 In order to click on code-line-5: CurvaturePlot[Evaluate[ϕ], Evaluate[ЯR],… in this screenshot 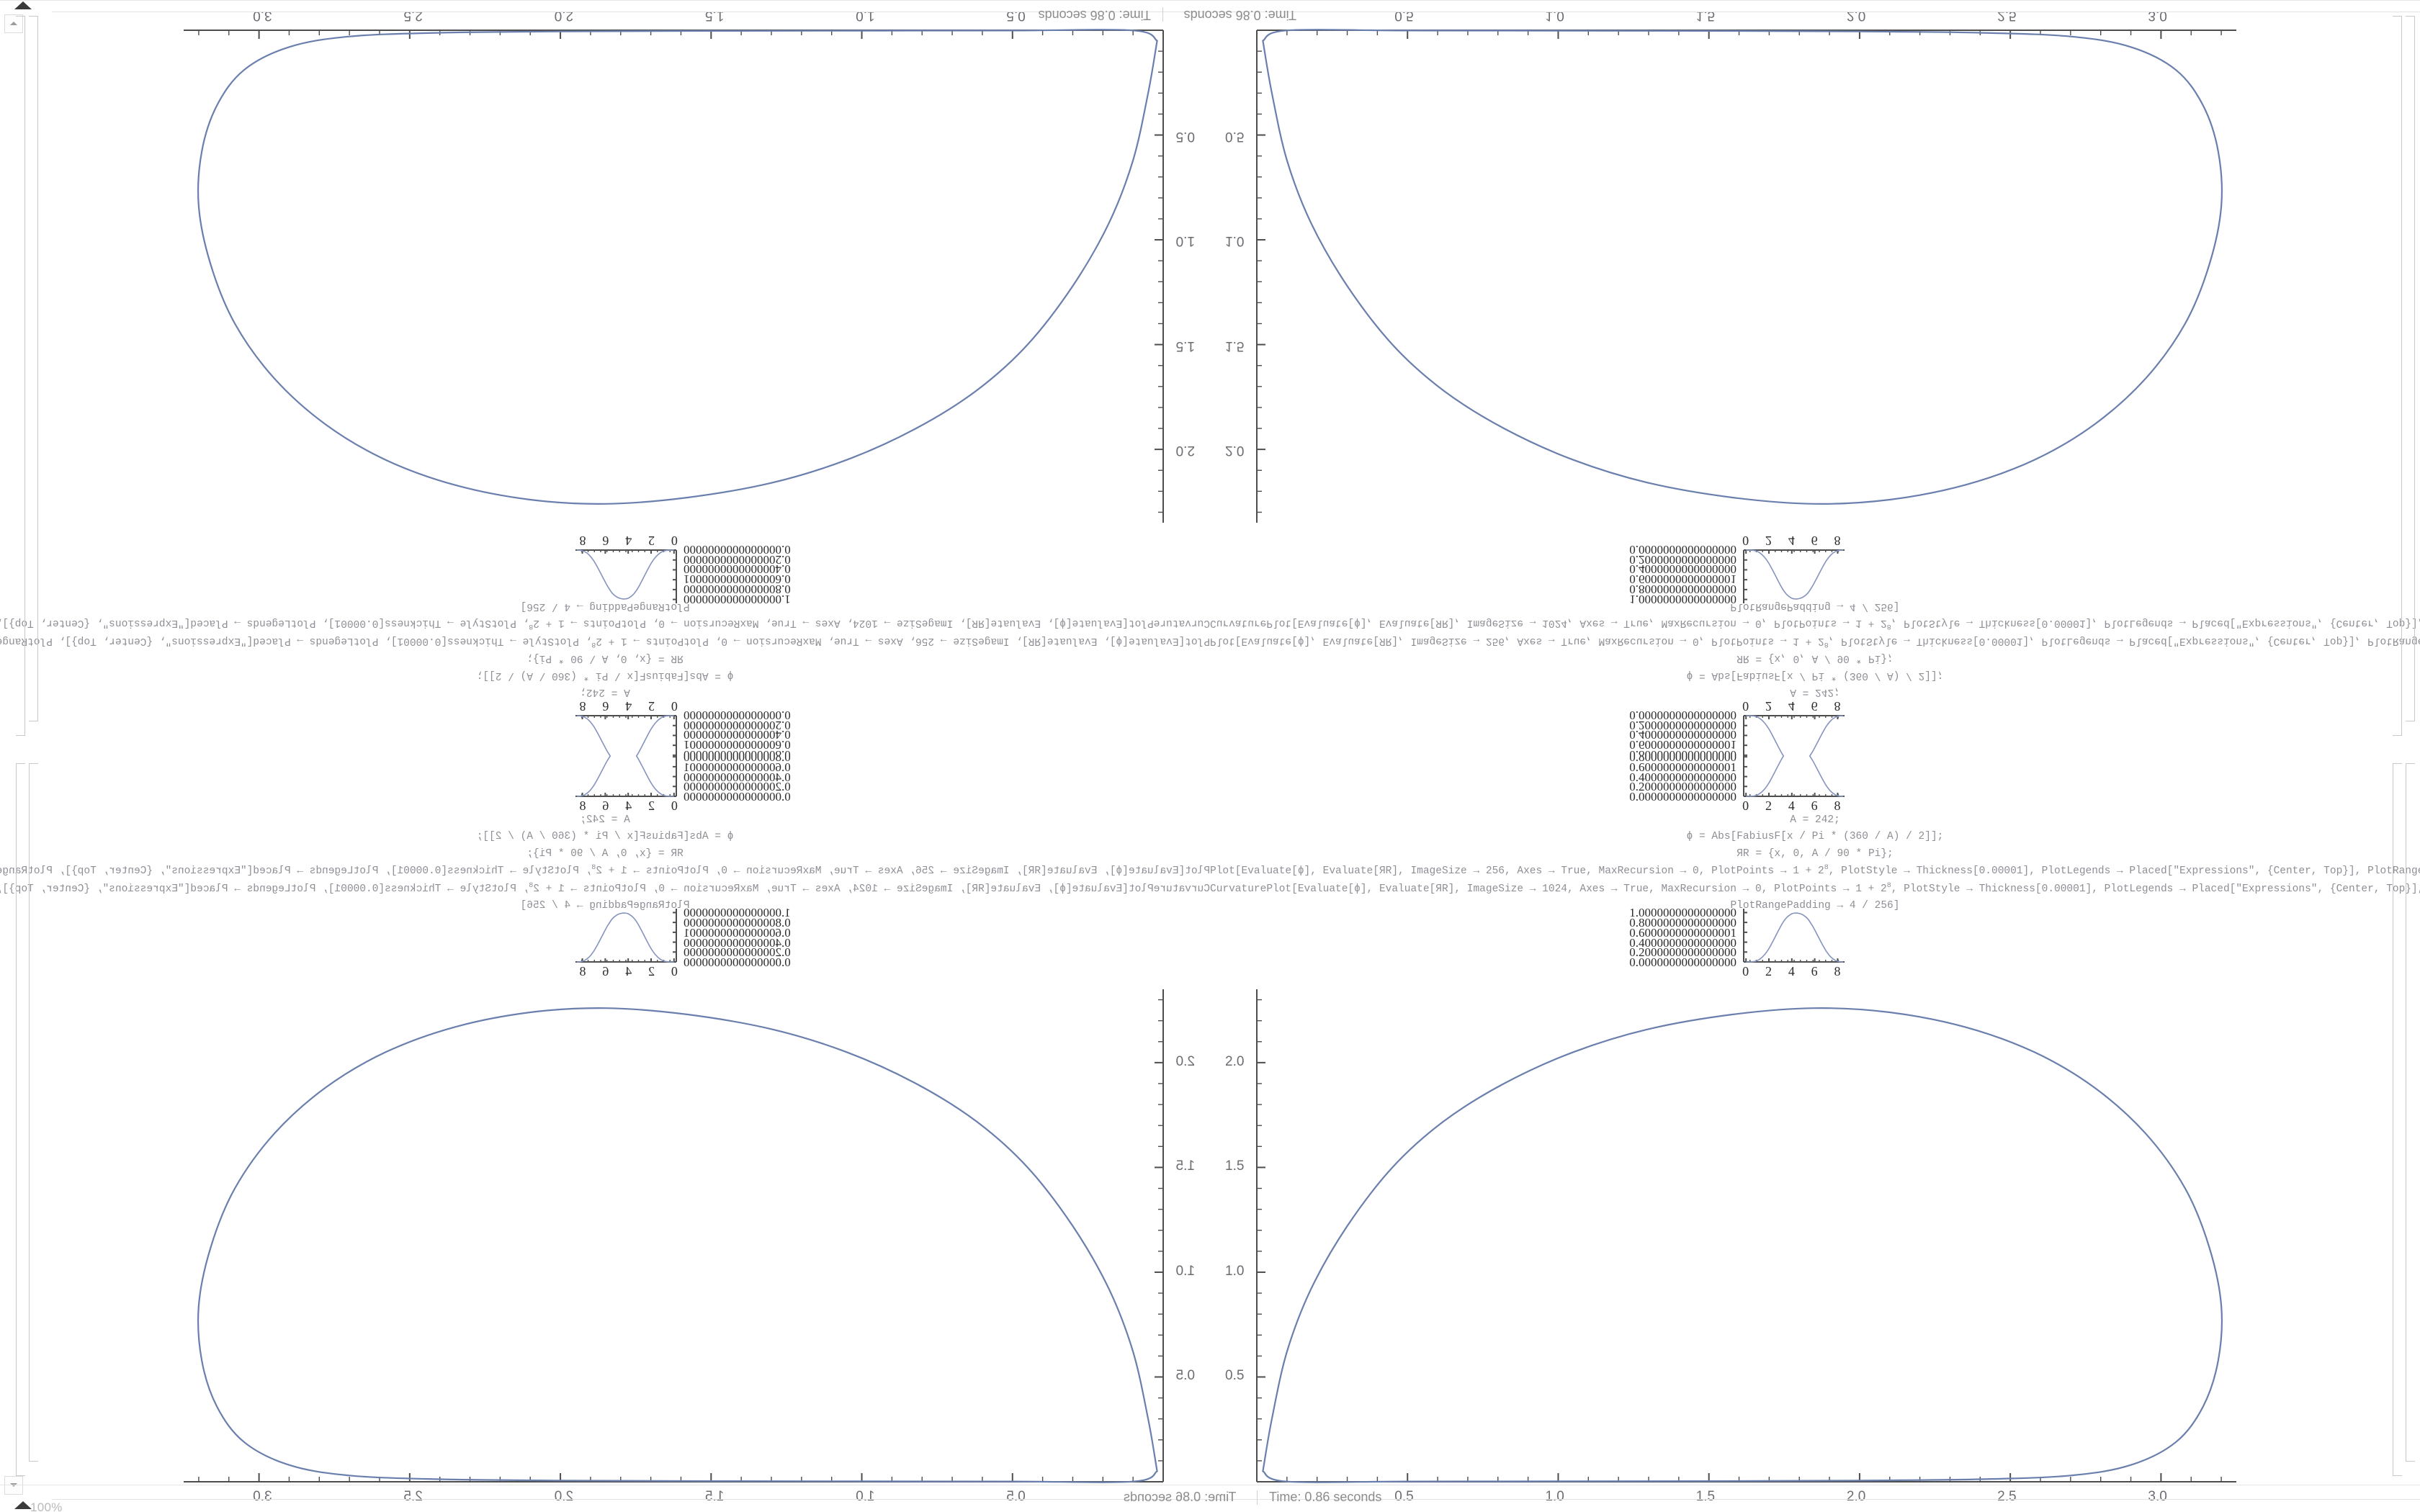, I will do `click(605, 622)`.